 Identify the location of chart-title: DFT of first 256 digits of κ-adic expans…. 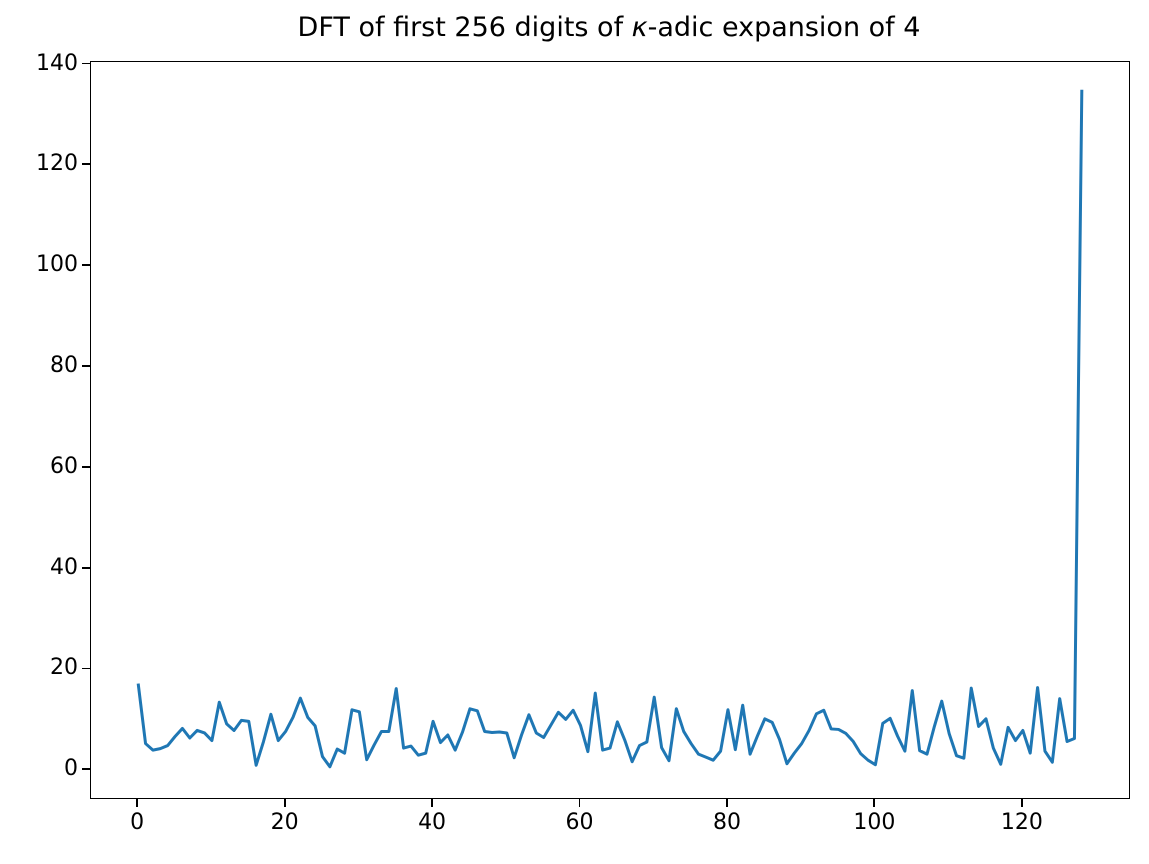
(609, 27).